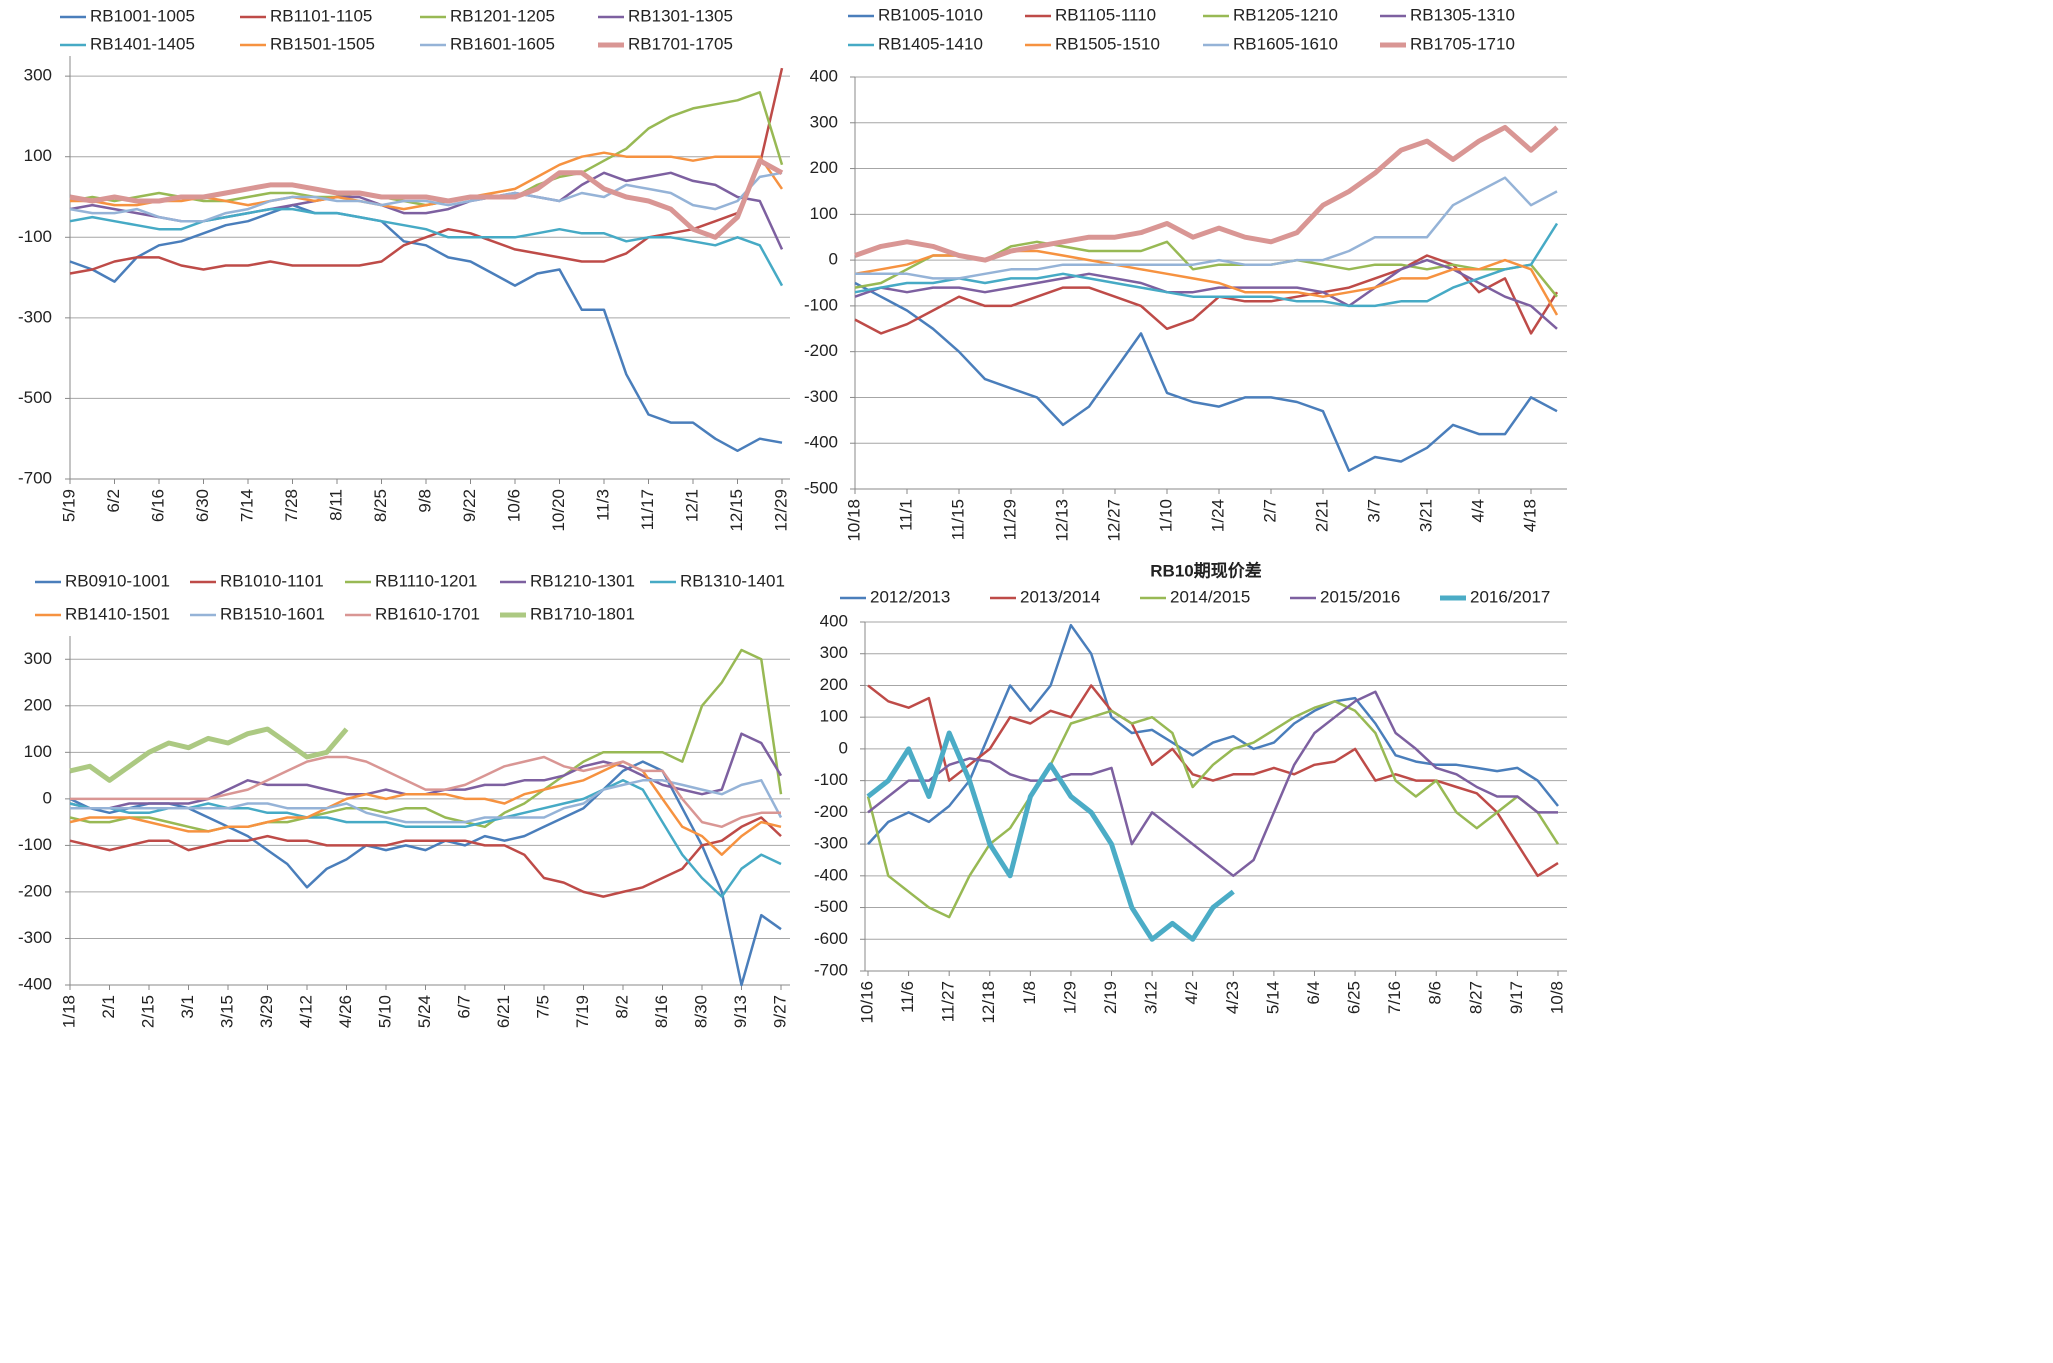  I want to click on x-tick-label: 11/15, so click(957, 519).